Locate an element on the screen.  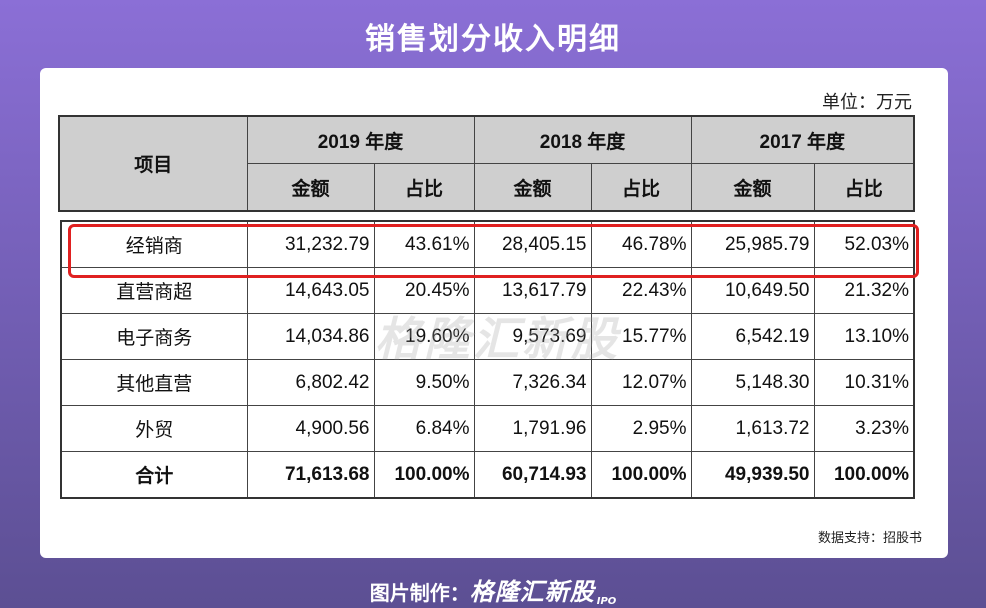
row-label: 外贸 is located at coordinates (154, 428).